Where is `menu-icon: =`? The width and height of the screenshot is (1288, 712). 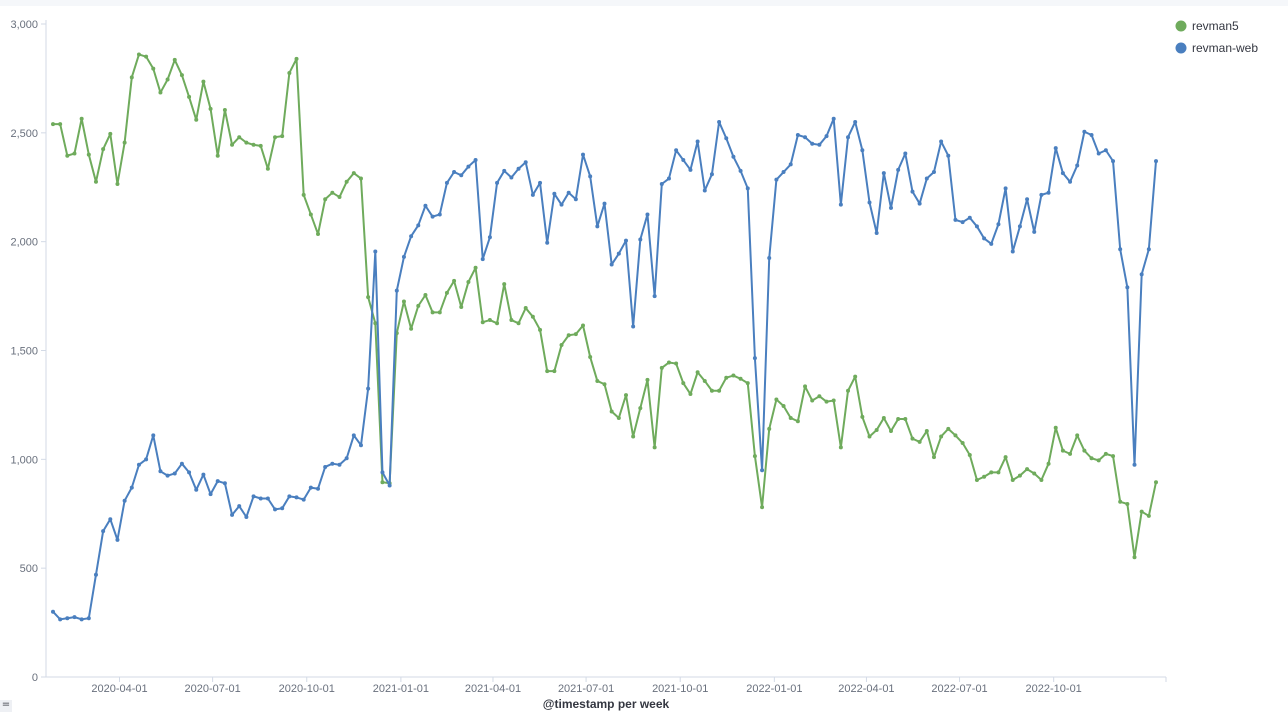 menu-icon: = is located at coordinates (6, 705).